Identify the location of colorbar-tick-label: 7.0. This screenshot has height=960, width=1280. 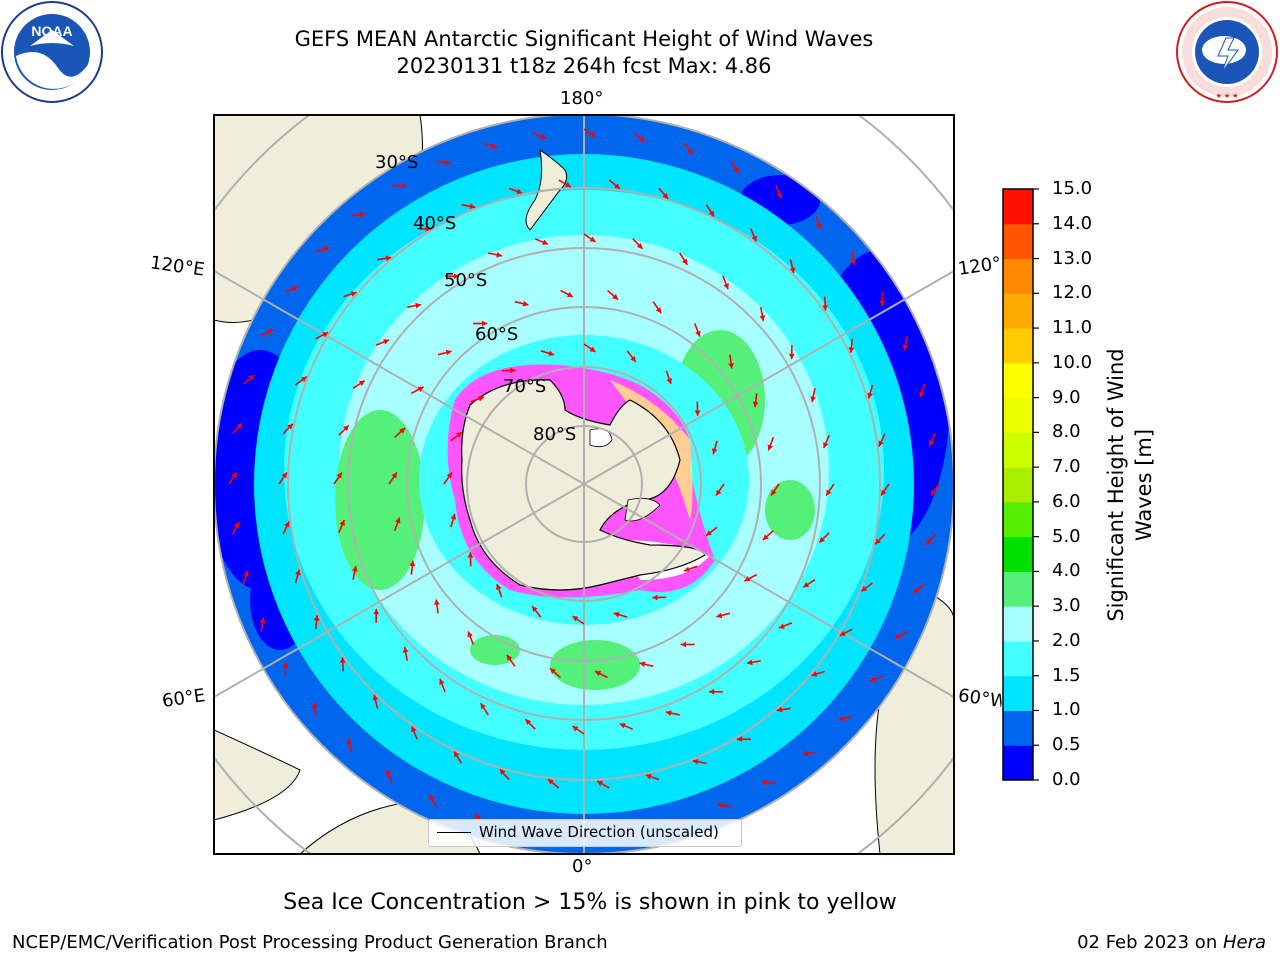
(1066, 467).